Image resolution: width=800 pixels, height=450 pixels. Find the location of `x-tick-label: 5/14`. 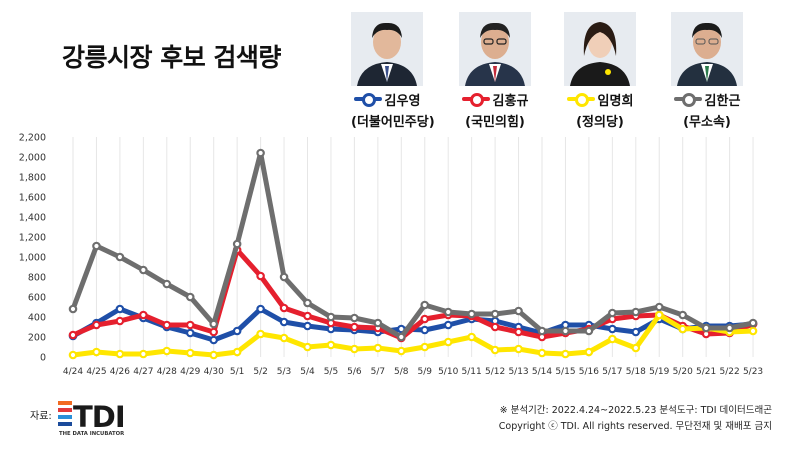

x-tick-label: 5/14 is located at coordinates (542, 372).